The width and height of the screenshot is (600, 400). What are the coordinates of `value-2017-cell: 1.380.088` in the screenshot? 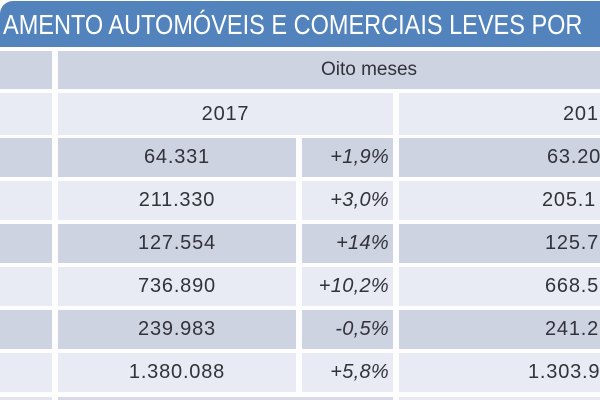 It's located at (177, 372).